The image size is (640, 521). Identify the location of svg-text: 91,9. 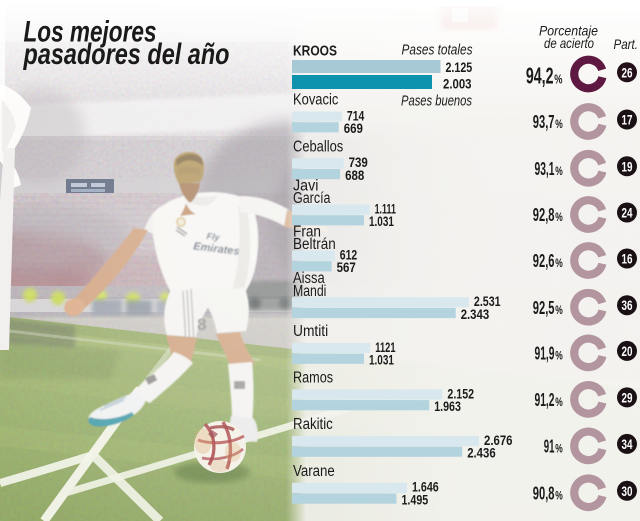
(545, 353).